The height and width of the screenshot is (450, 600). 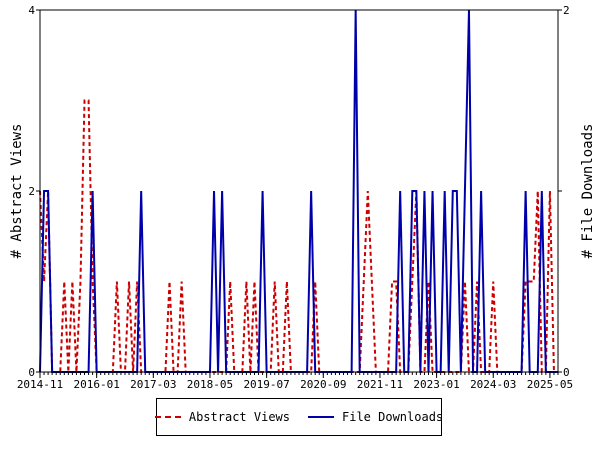 I want to click on y-left-tick-label: 0, so click(x=31, y=372).